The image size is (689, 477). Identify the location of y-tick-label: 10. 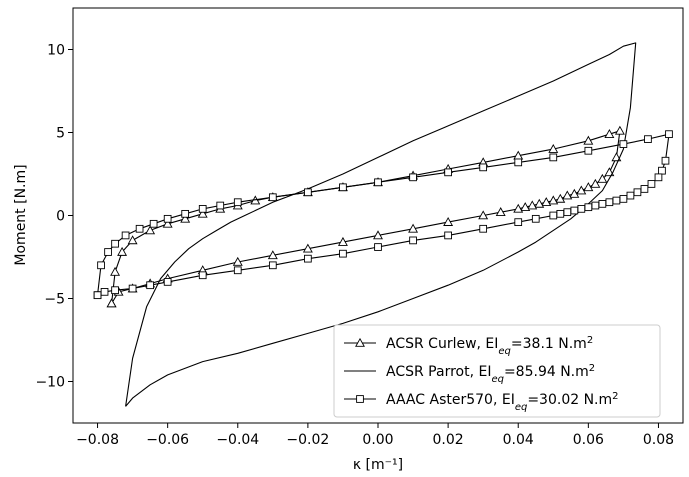
(56, 51).